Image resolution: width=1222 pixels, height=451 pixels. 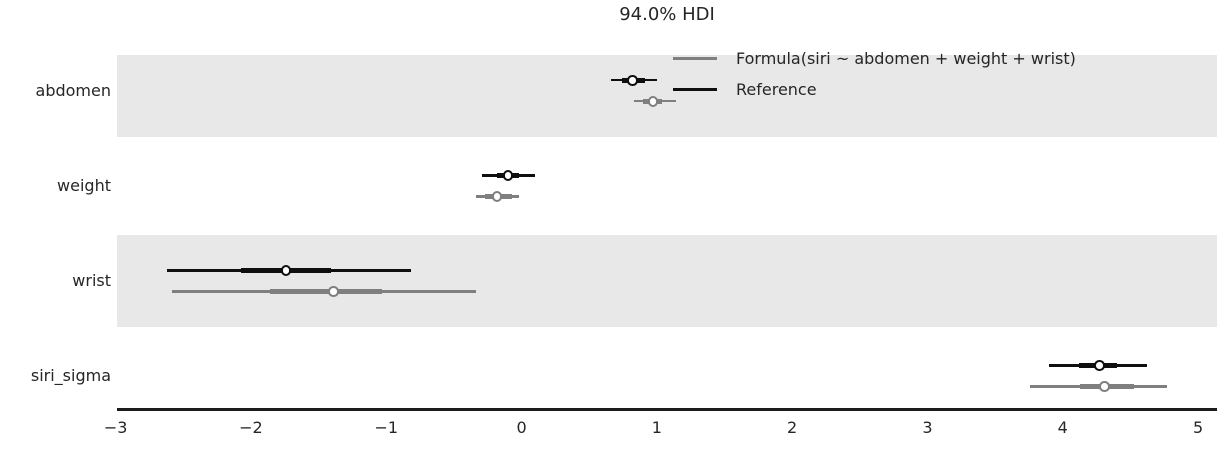 I want to click on legend-label: Reference, so click(x=776, y=89).